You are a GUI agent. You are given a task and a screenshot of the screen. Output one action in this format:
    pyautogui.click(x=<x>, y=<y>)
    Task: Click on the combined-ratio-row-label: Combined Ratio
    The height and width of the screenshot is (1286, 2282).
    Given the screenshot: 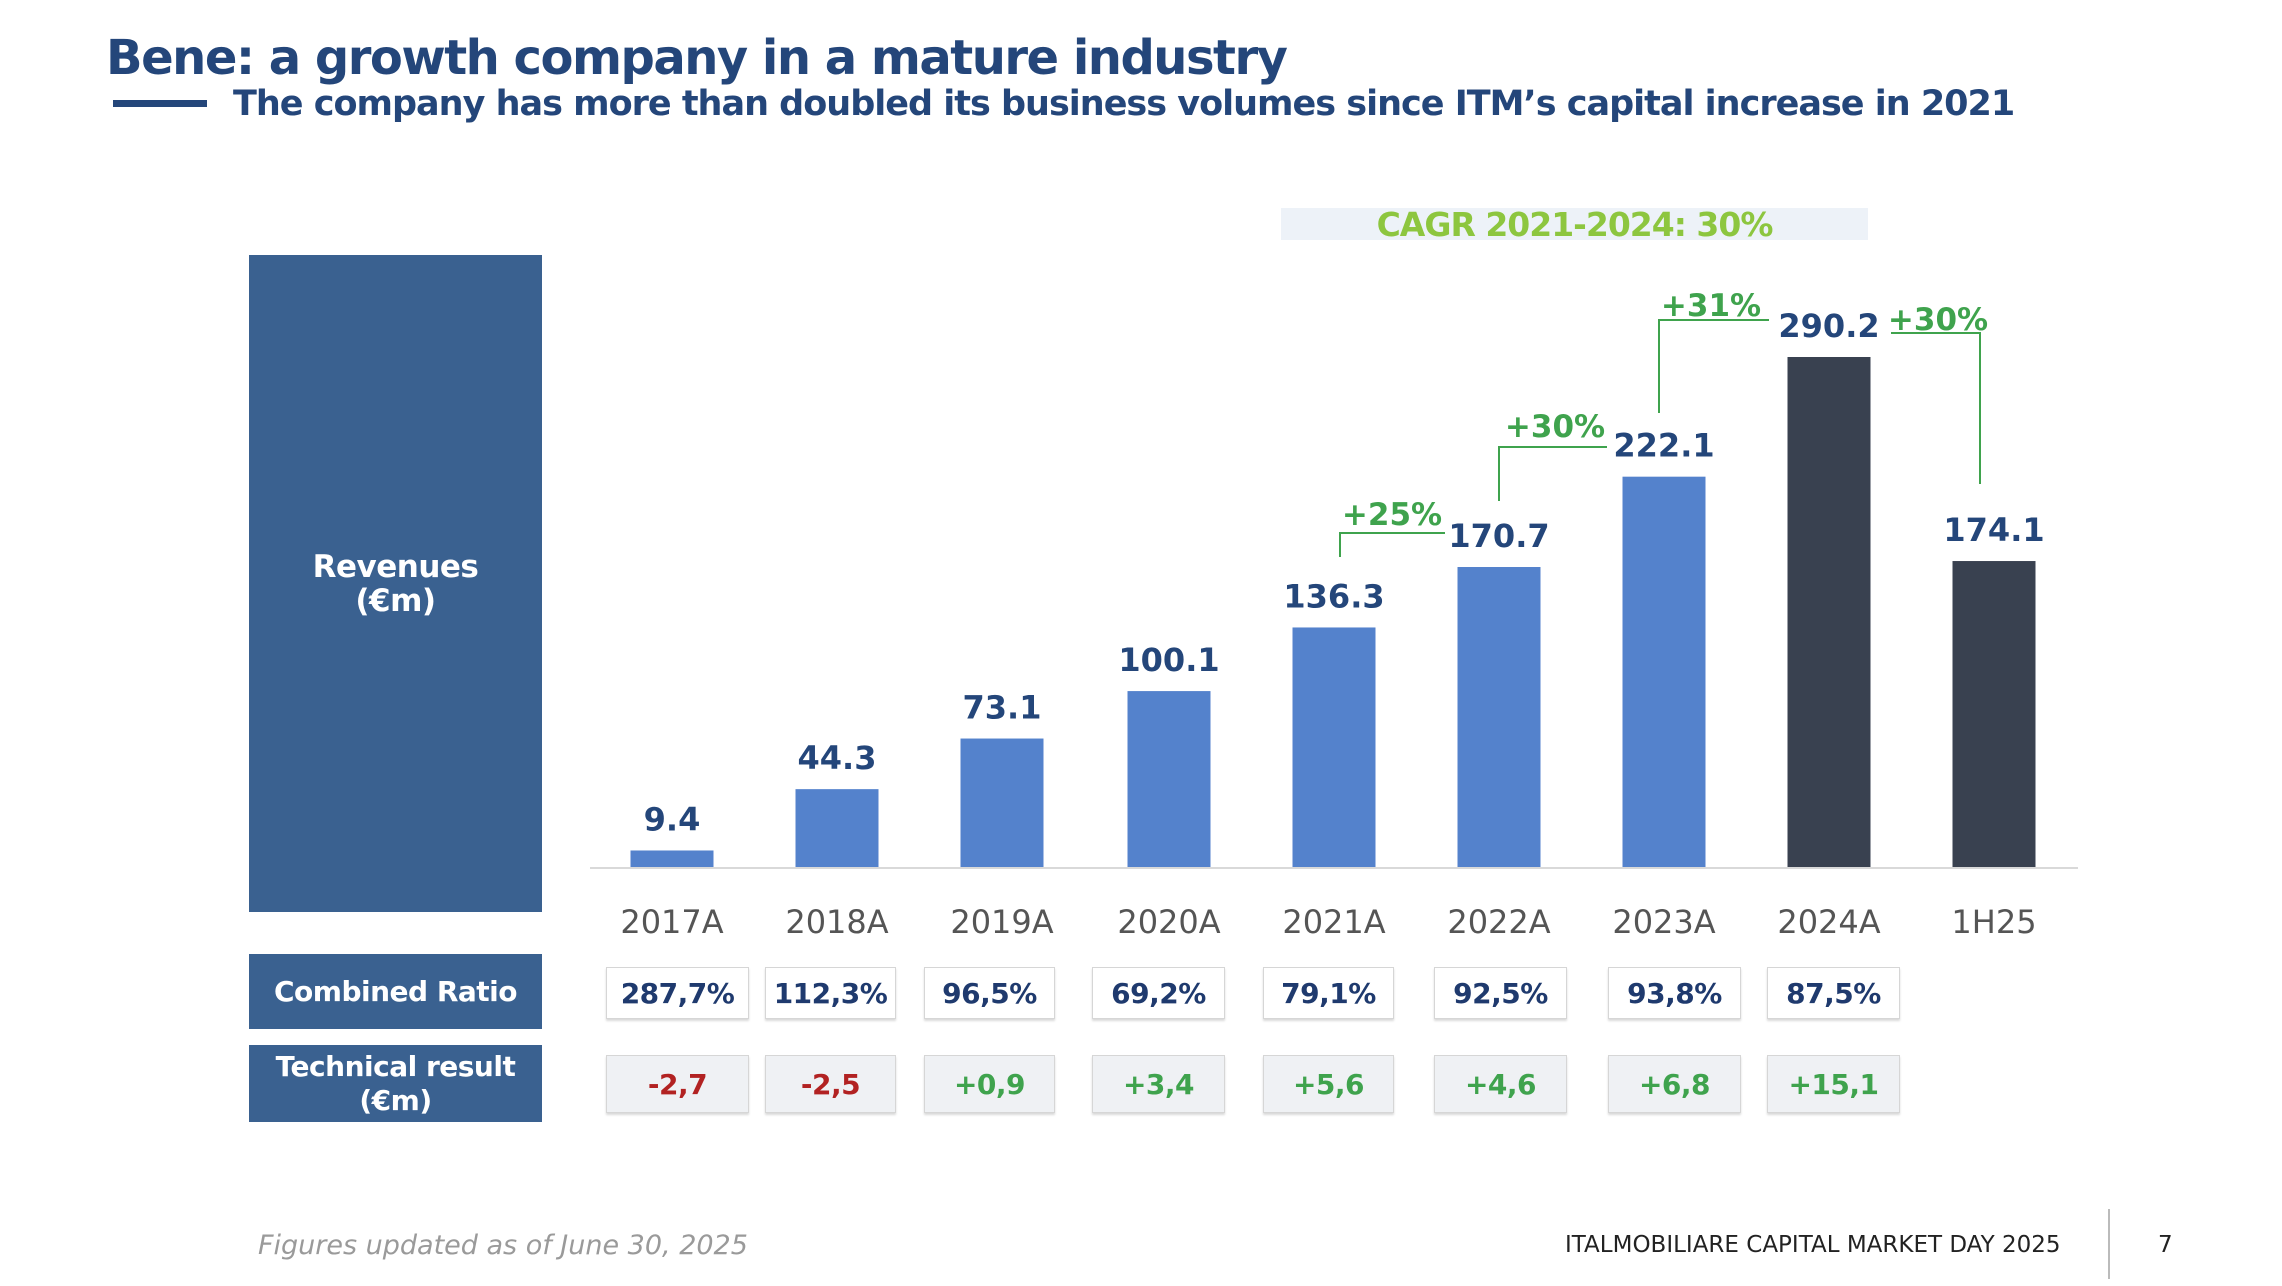 What is the action you would take?
    pyautogui.click(x=395, y=991)
    